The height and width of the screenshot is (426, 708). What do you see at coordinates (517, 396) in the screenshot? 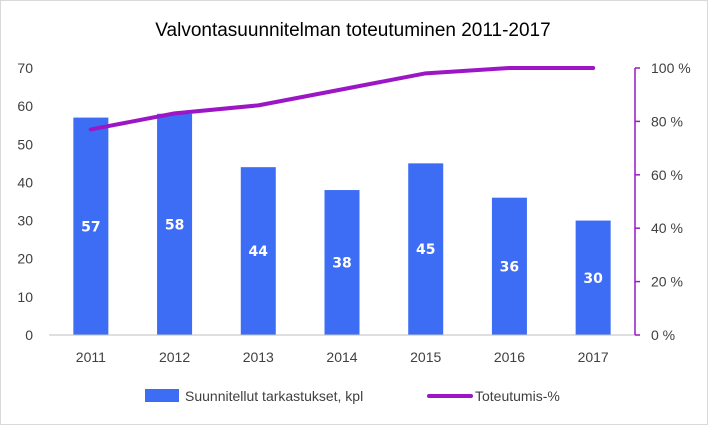
I see `legend-label-line: Toteutumis-%` at bounding box center [517, 396].